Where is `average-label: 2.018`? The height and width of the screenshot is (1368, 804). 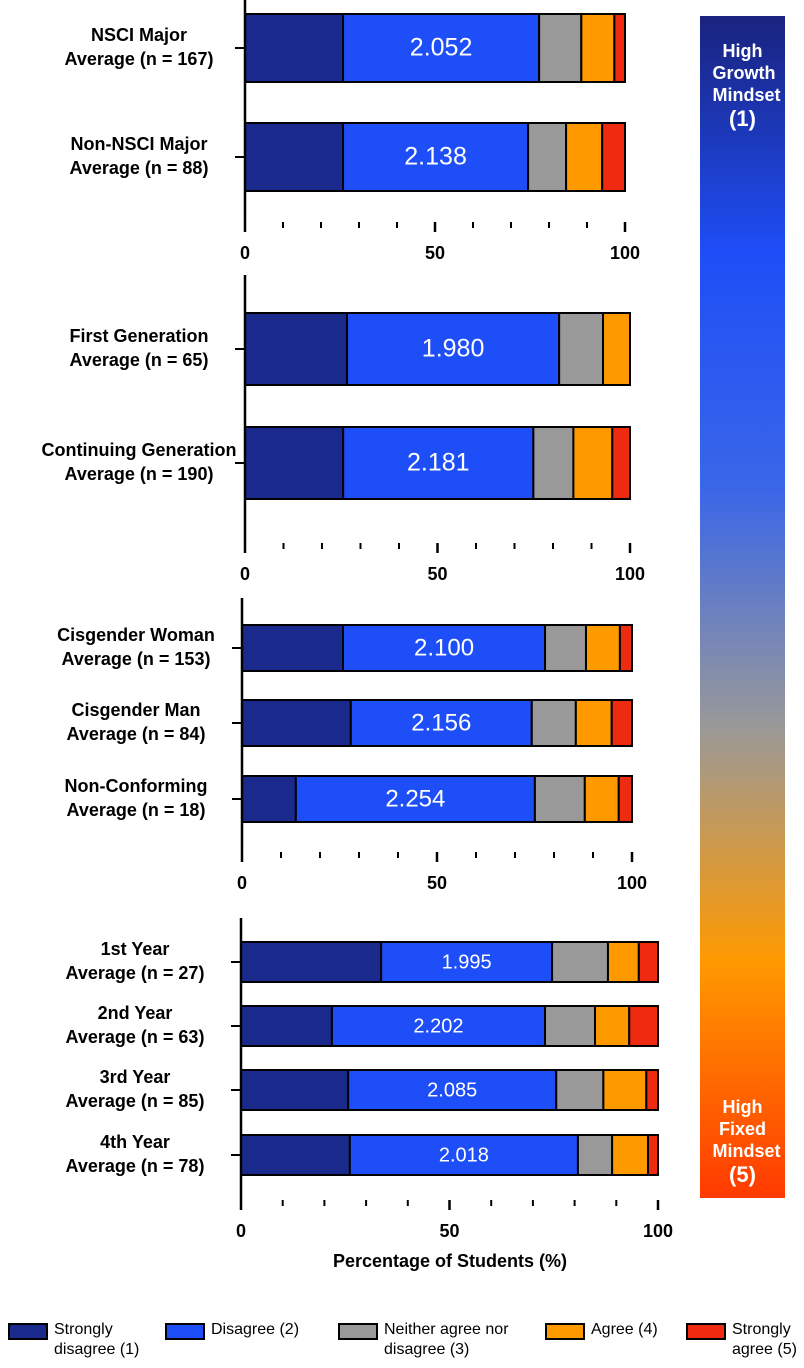
average-label: 2.018 is located at coordinates (464, 1155).